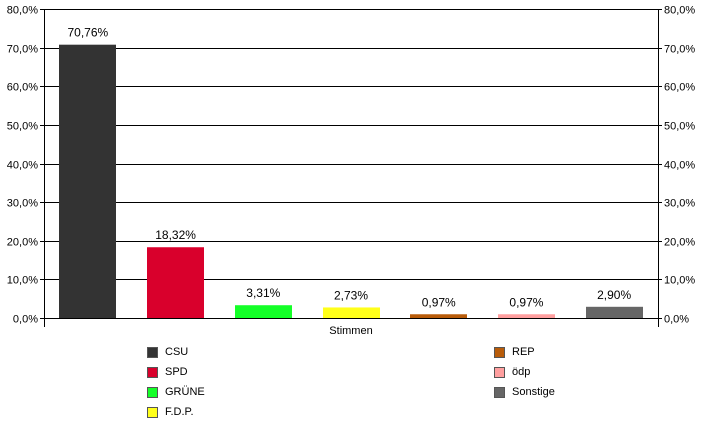 The height and width of the screenshot is (430, 703). What do you see at coordinates (614, 312) in the screenshot?
I see `bar-sonstige` at bounding box center [614, 312].